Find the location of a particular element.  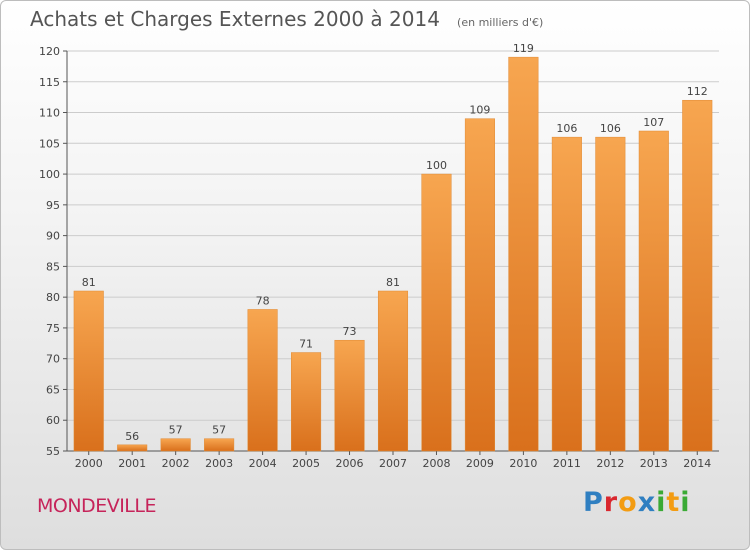

data-label-2000: 81 is located at coordinates (89, 282).